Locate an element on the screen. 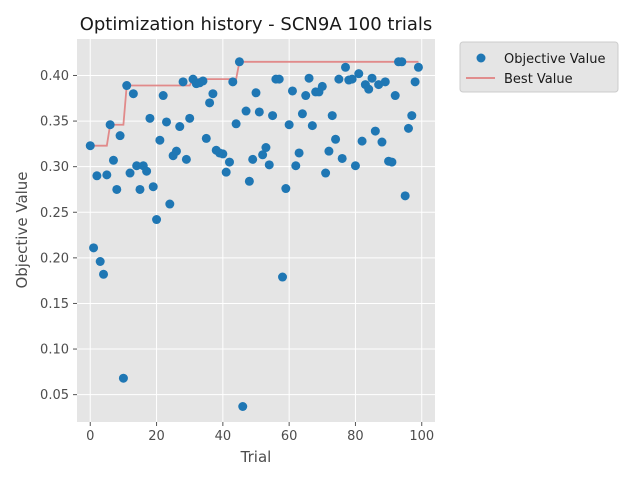 The image size is (640, 480). best-value-layer is located at coordinates (254, 103).